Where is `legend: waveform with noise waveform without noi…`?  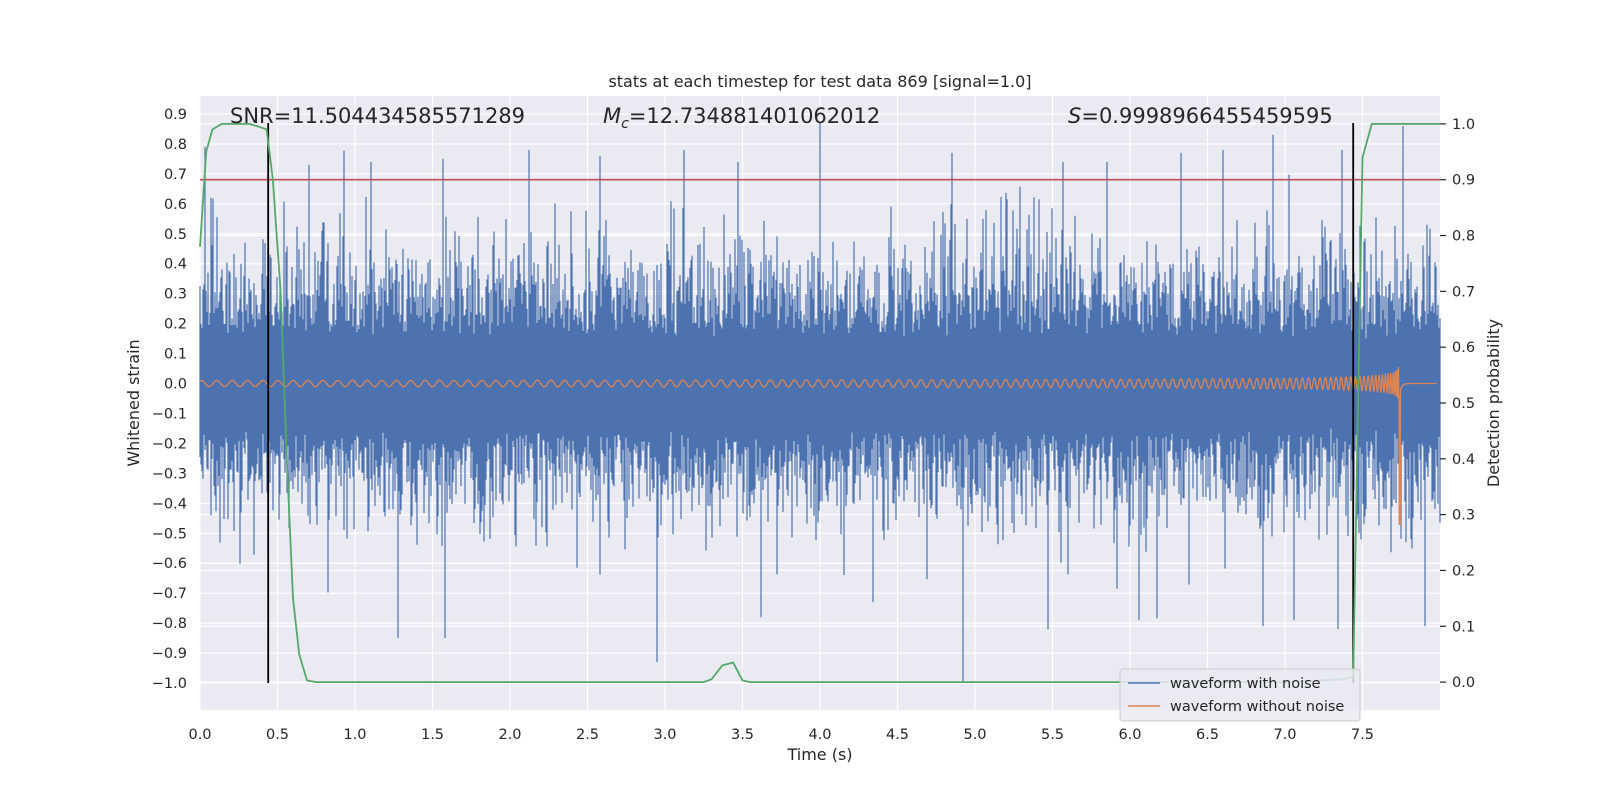
legend: waveform with noise waveform without noi… is located at coordinates (1240, 695).